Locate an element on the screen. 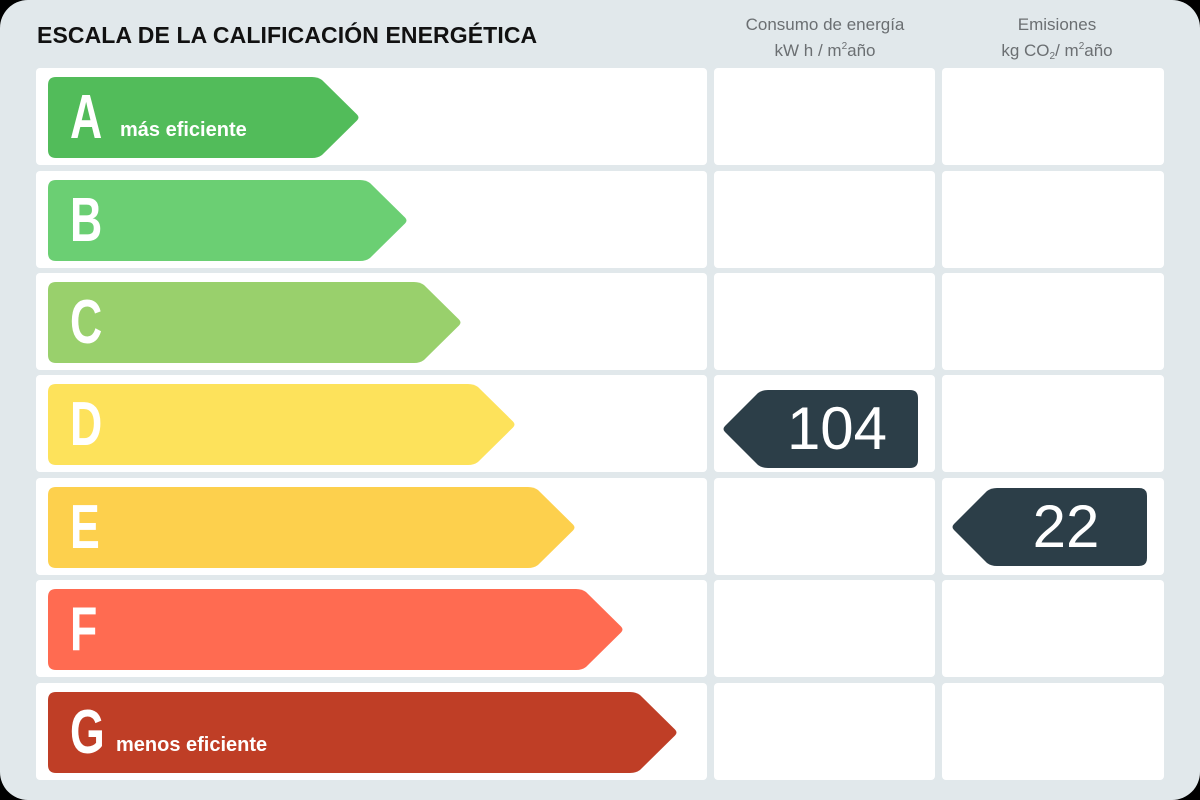 The image size is (1200, 800). emissions-column-header: Emisiones kg CO2/ m2año is located at coordinates (1057, 41).